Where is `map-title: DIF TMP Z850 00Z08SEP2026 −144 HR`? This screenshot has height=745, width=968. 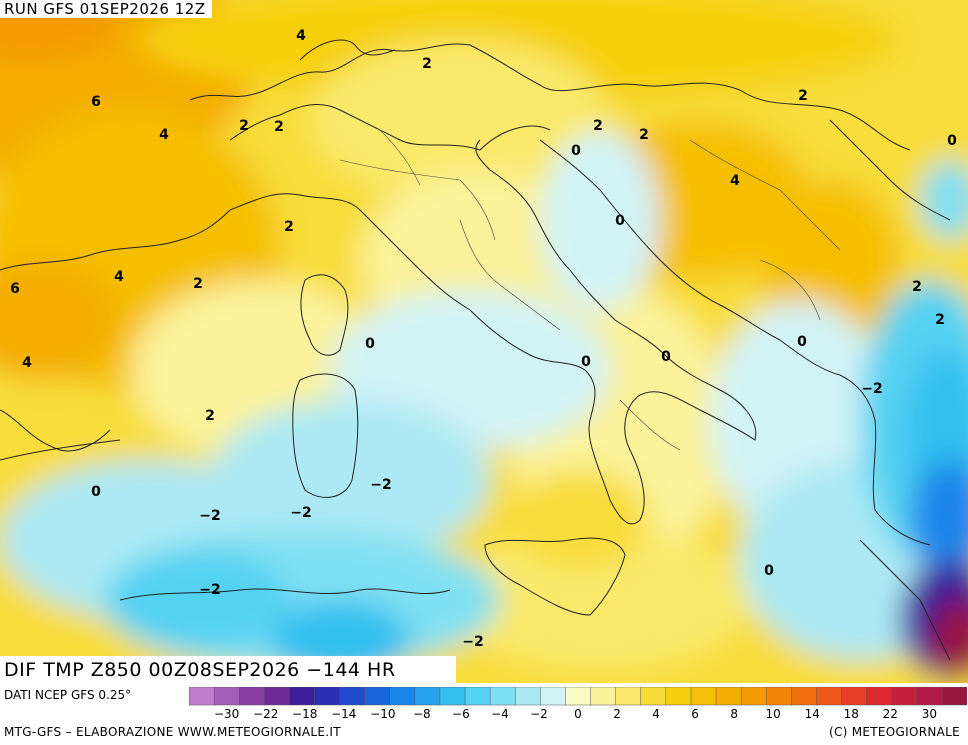 map-title: DIF TMP Z850 00Z08SEP2026 −144 HR is located at coordinates (228, 670).